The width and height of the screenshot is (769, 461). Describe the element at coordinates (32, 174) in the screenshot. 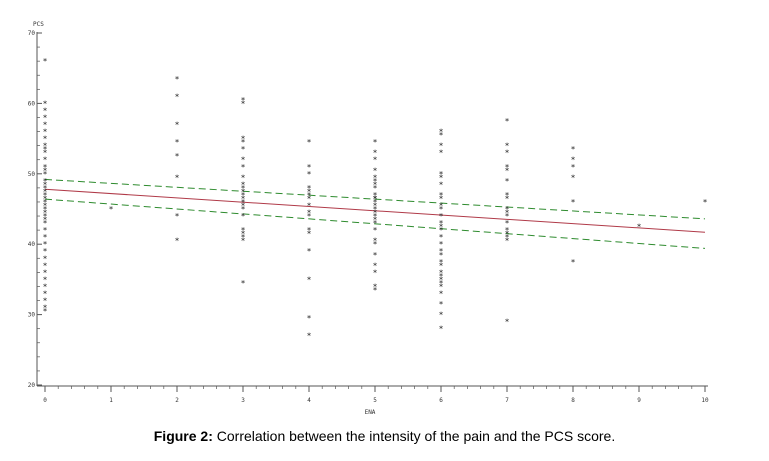

I see `y-tick-label: 50` at that location.